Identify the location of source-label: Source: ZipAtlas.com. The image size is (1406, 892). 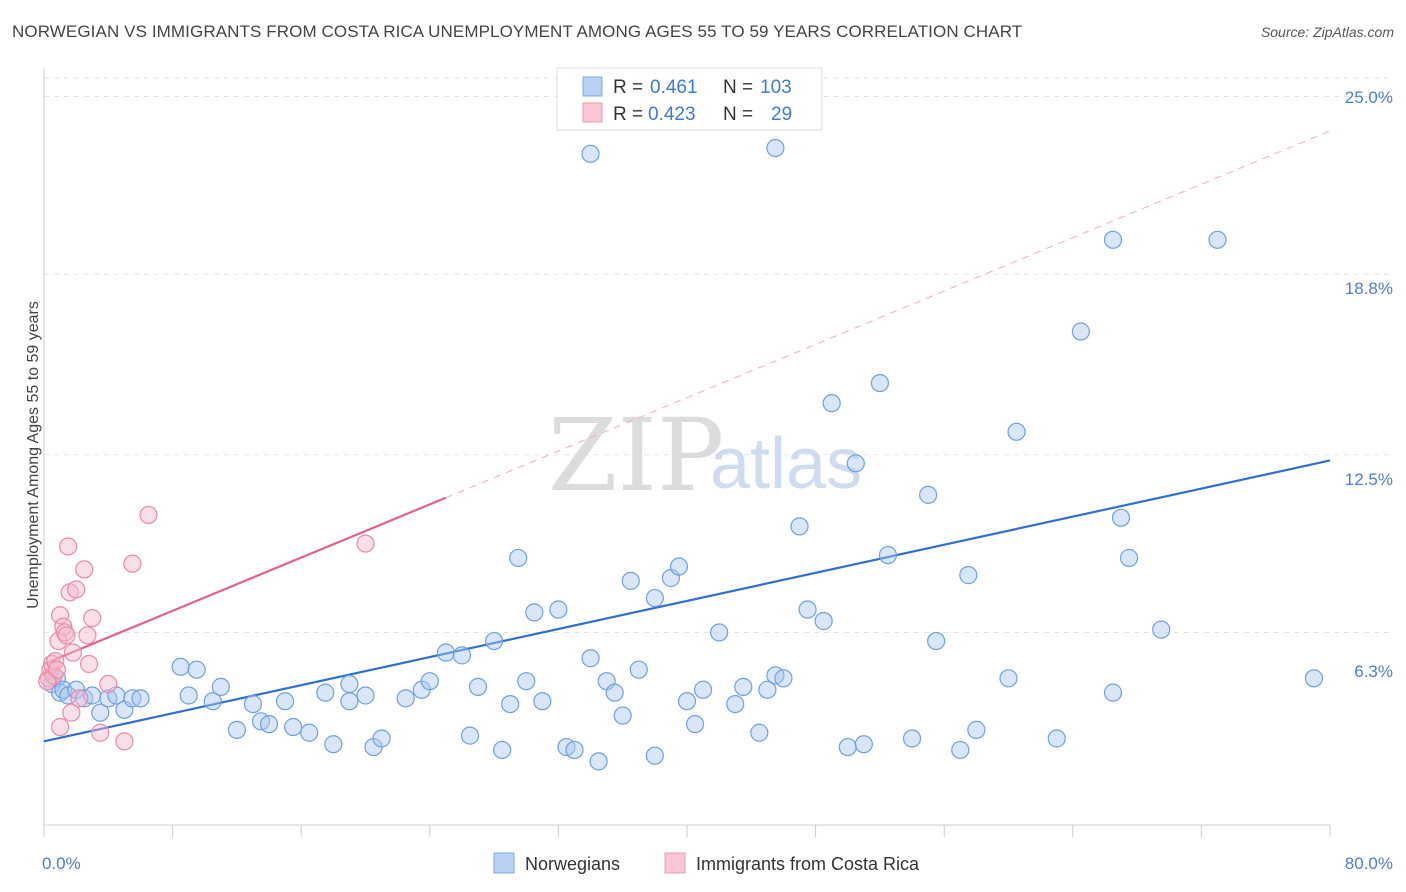
(1327, 32).